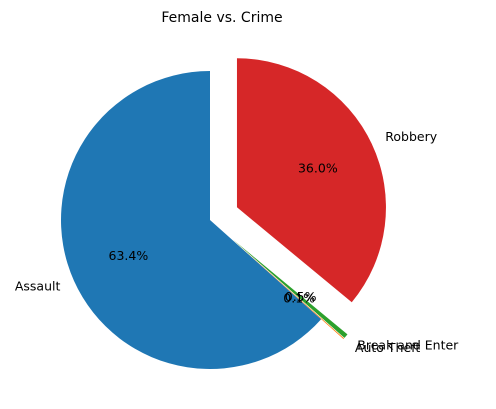  Describe the element at coordinates (38, 285) in the screenshot. I see `slice-label-assault: Assault` at that location.